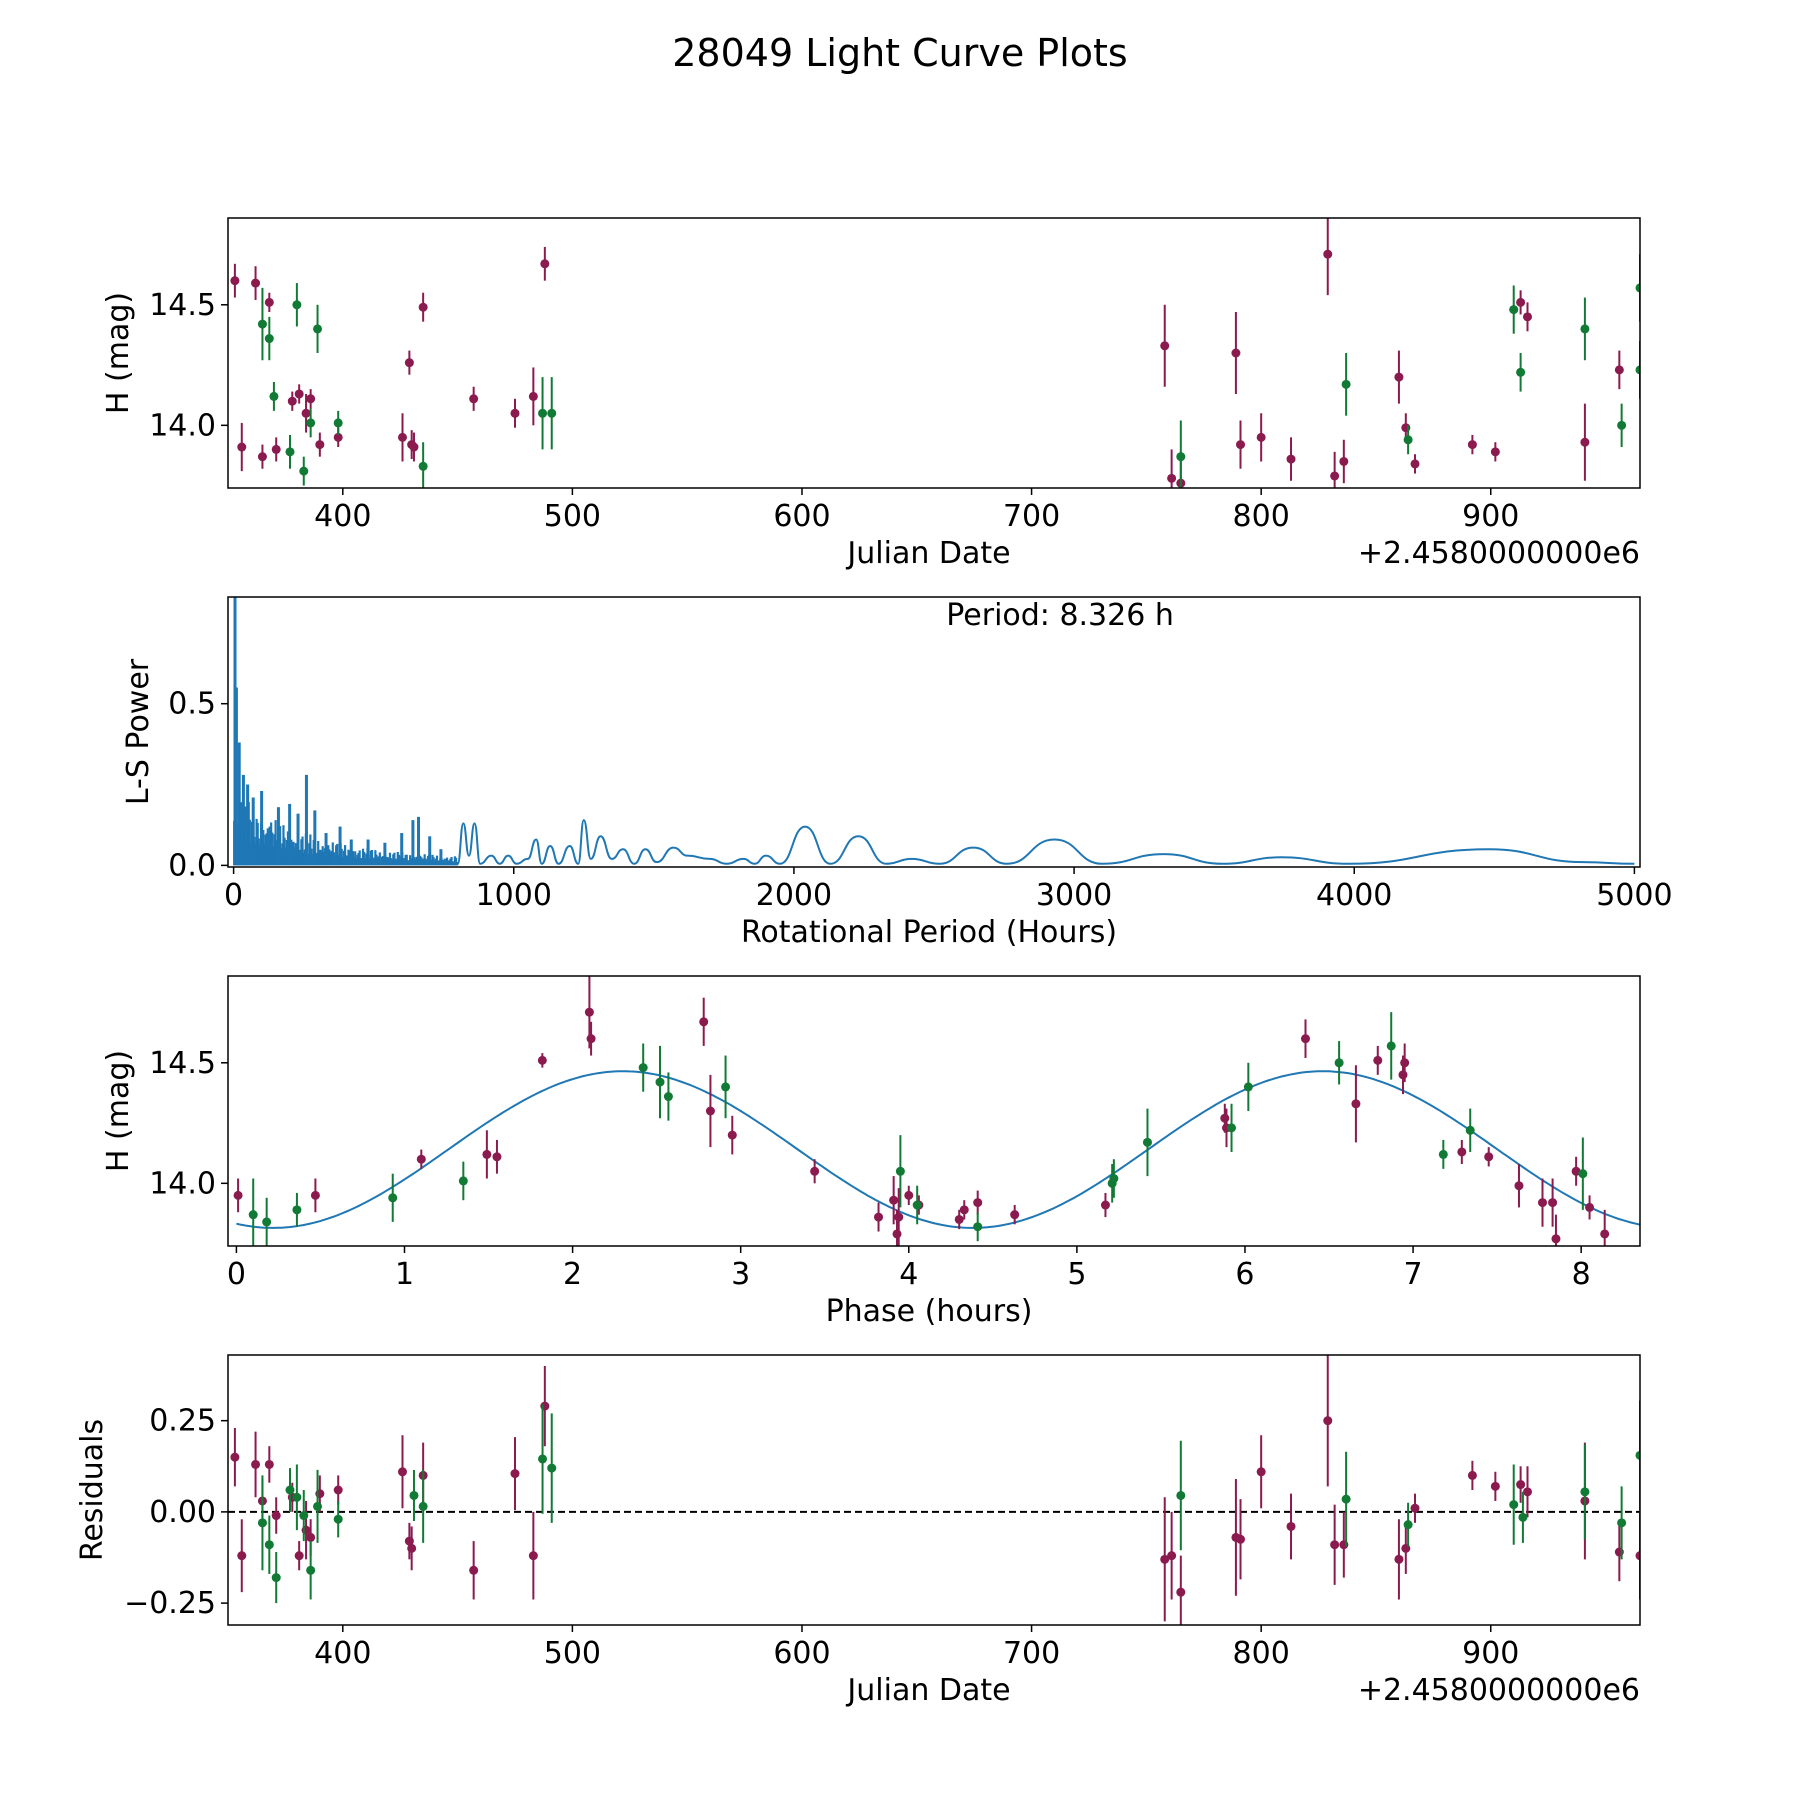 The image size is (1800, 1800). What do you see at coordinates (182, 425) in the screenshot?
I see `y-tick-label: 14.0` at bounding box center [182, 425].